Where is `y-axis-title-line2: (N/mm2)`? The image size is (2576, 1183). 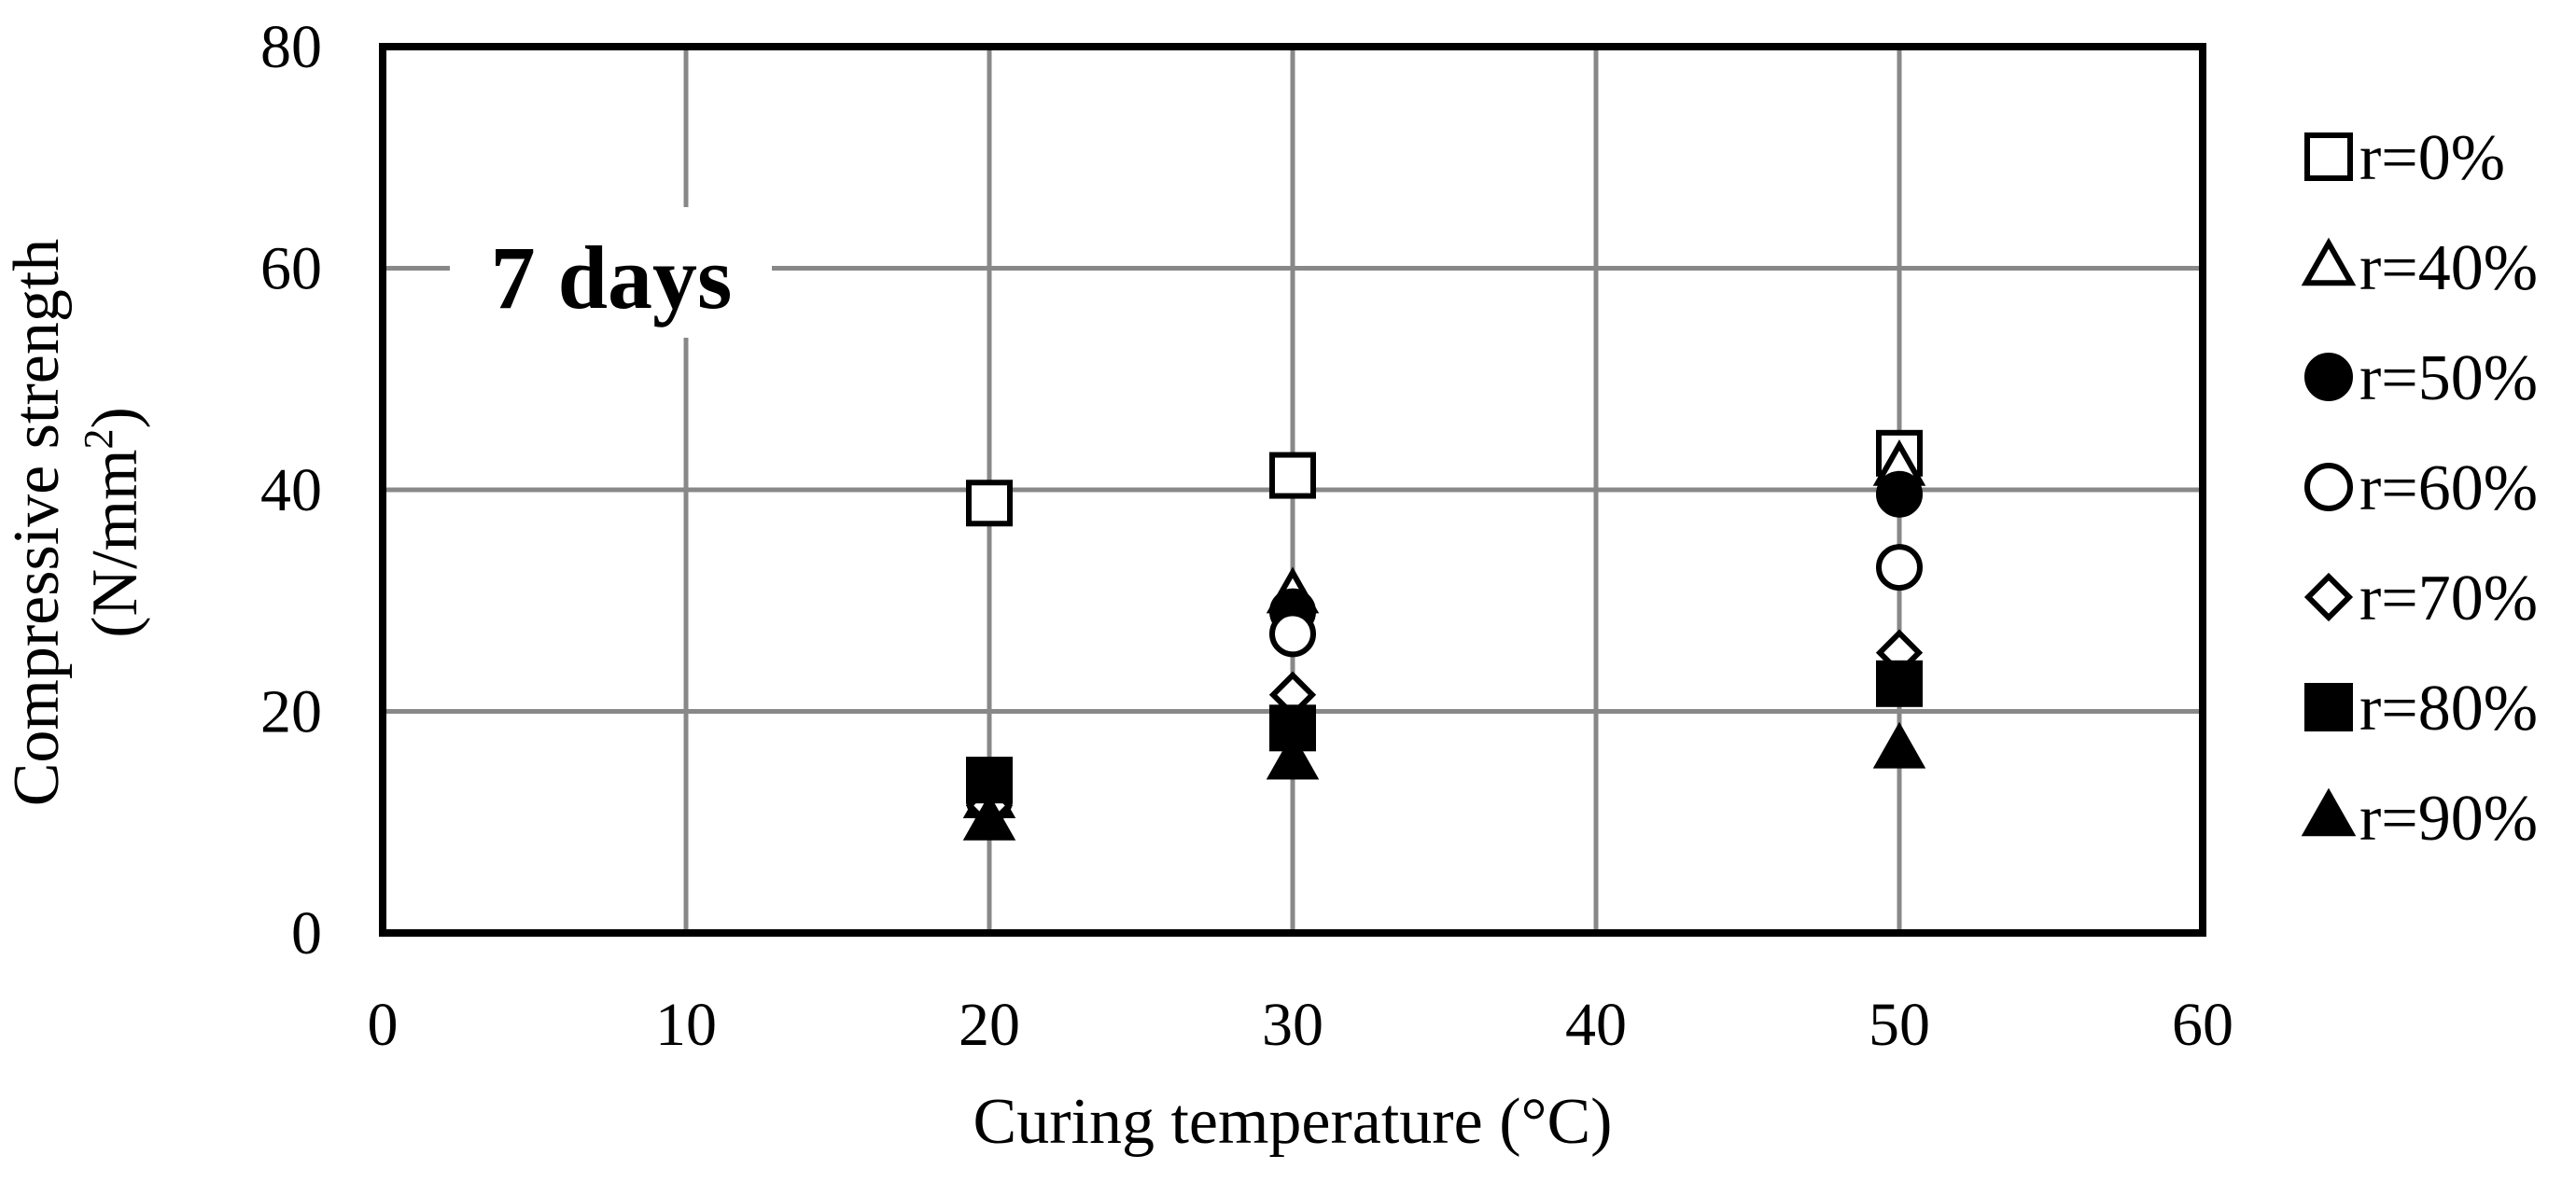 y-axis-title-line2: (N/mm2) is located at coordinates (113, 522).